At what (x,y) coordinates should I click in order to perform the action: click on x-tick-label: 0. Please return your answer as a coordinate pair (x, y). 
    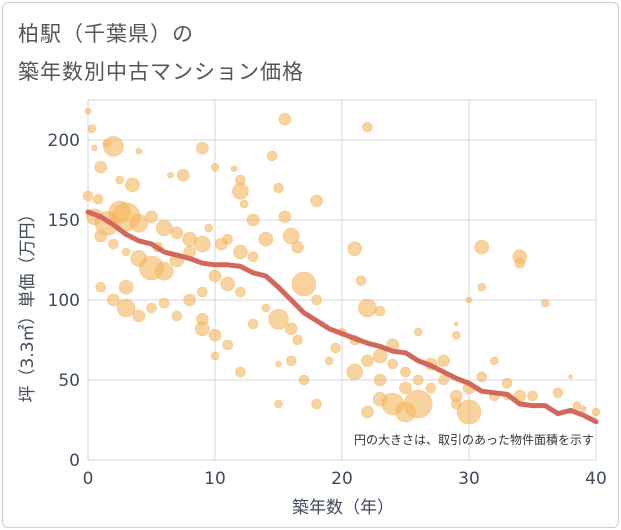
    Looking at the image, I should click on (88, 479).